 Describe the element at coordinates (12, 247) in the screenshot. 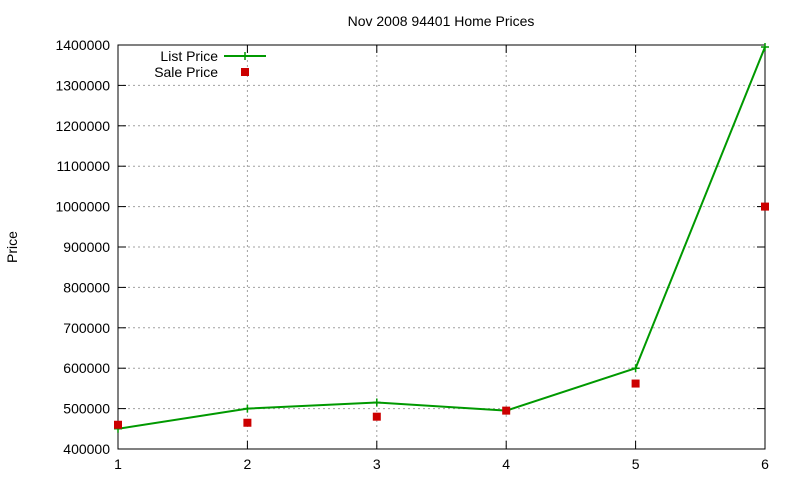

I see `y-axis-label: Price` at that location.